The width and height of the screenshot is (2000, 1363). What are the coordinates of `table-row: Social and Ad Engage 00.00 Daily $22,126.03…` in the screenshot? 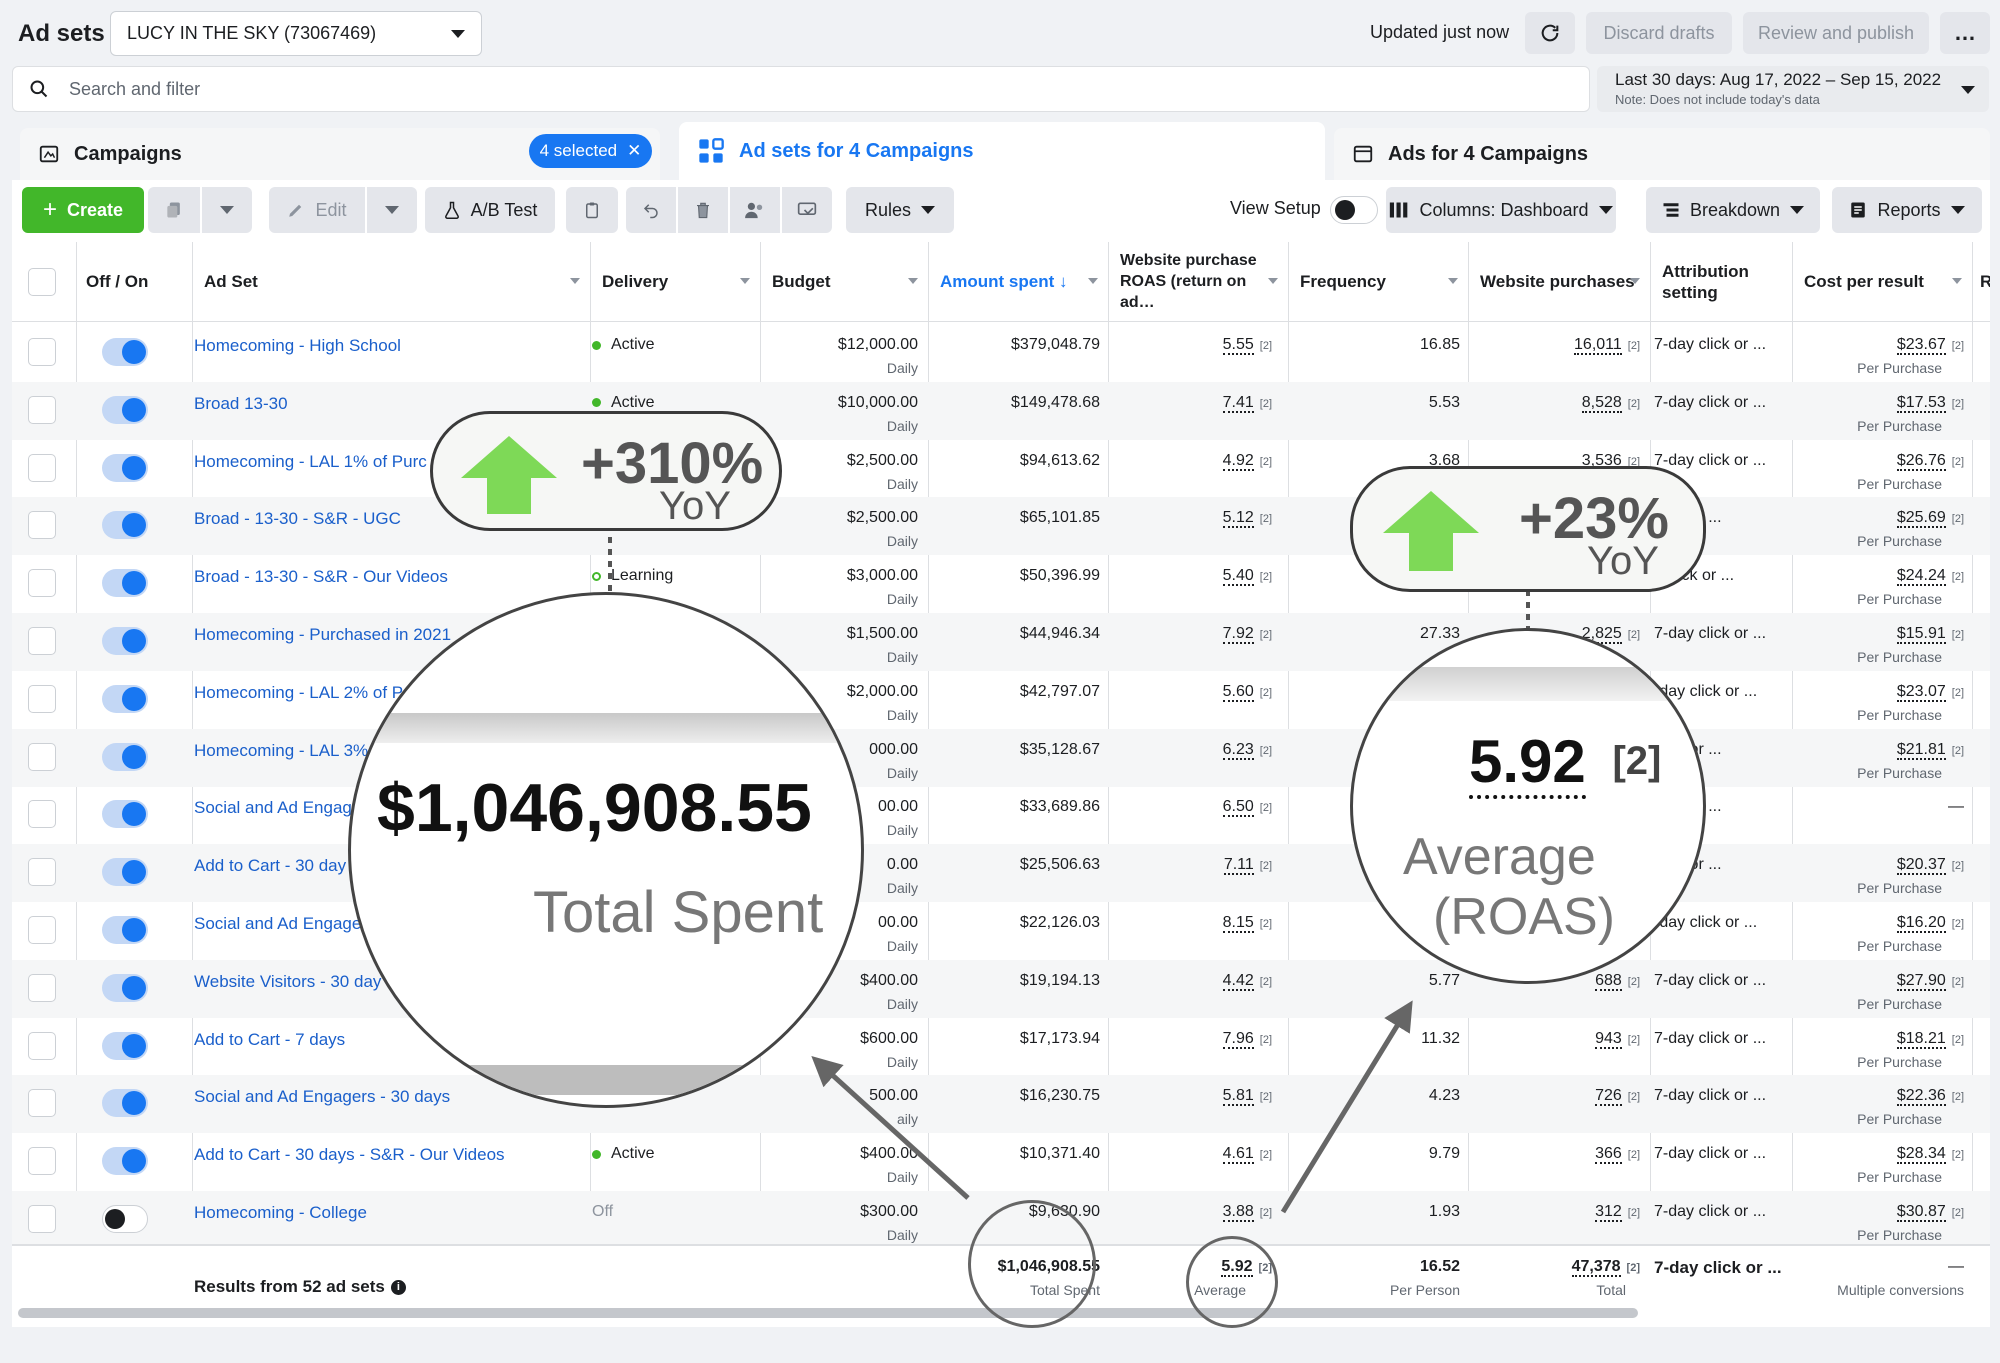 It's located at (1001, 931).